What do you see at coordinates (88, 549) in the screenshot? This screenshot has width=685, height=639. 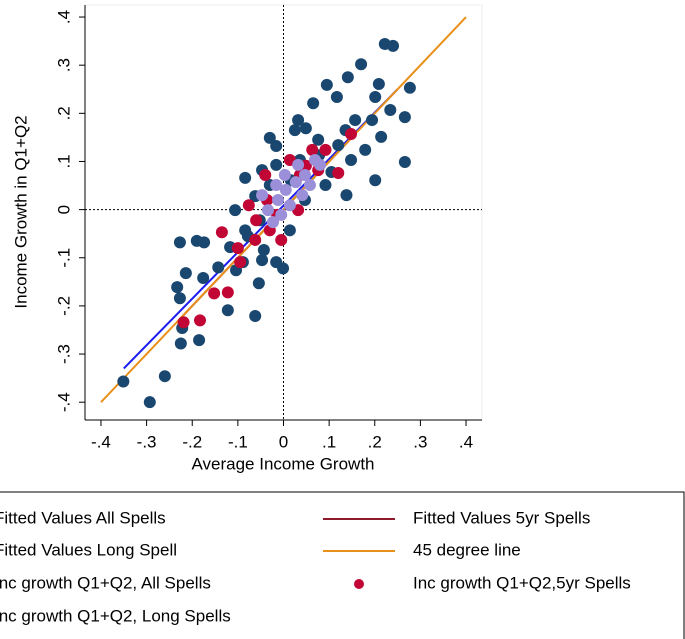 I see `legend-label: Fitted Values Long Spell` at bounding box center [88, 549].